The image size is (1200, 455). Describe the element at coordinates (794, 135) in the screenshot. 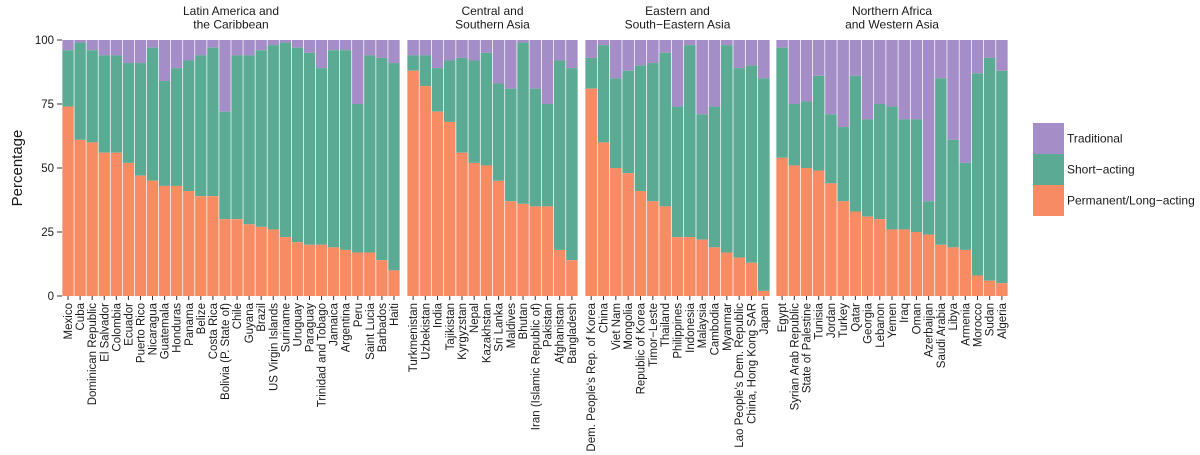

I see `bar-short-acting-syrian-arab-republic` at that location.